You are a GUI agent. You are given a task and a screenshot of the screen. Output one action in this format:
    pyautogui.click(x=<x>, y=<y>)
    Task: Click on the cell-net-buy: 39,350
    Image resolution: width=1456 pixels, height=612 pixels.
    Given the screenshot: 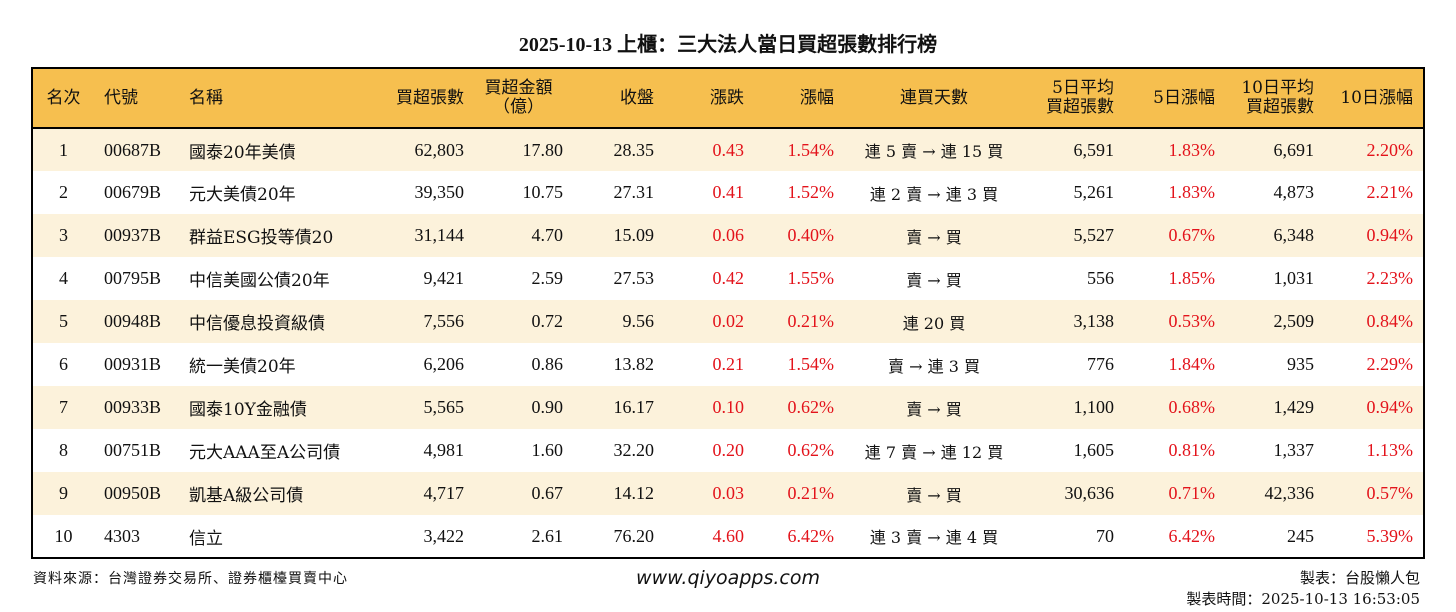 What is the action you would take?
    pyautogui.click(x=439, y=192)
    